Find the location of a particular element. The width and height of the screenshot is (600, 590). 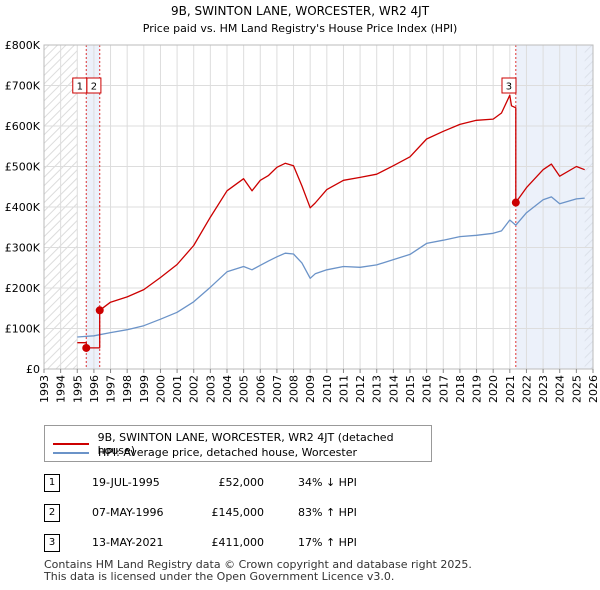

y-tick-label: £0 is located at coordinates (33, 369).